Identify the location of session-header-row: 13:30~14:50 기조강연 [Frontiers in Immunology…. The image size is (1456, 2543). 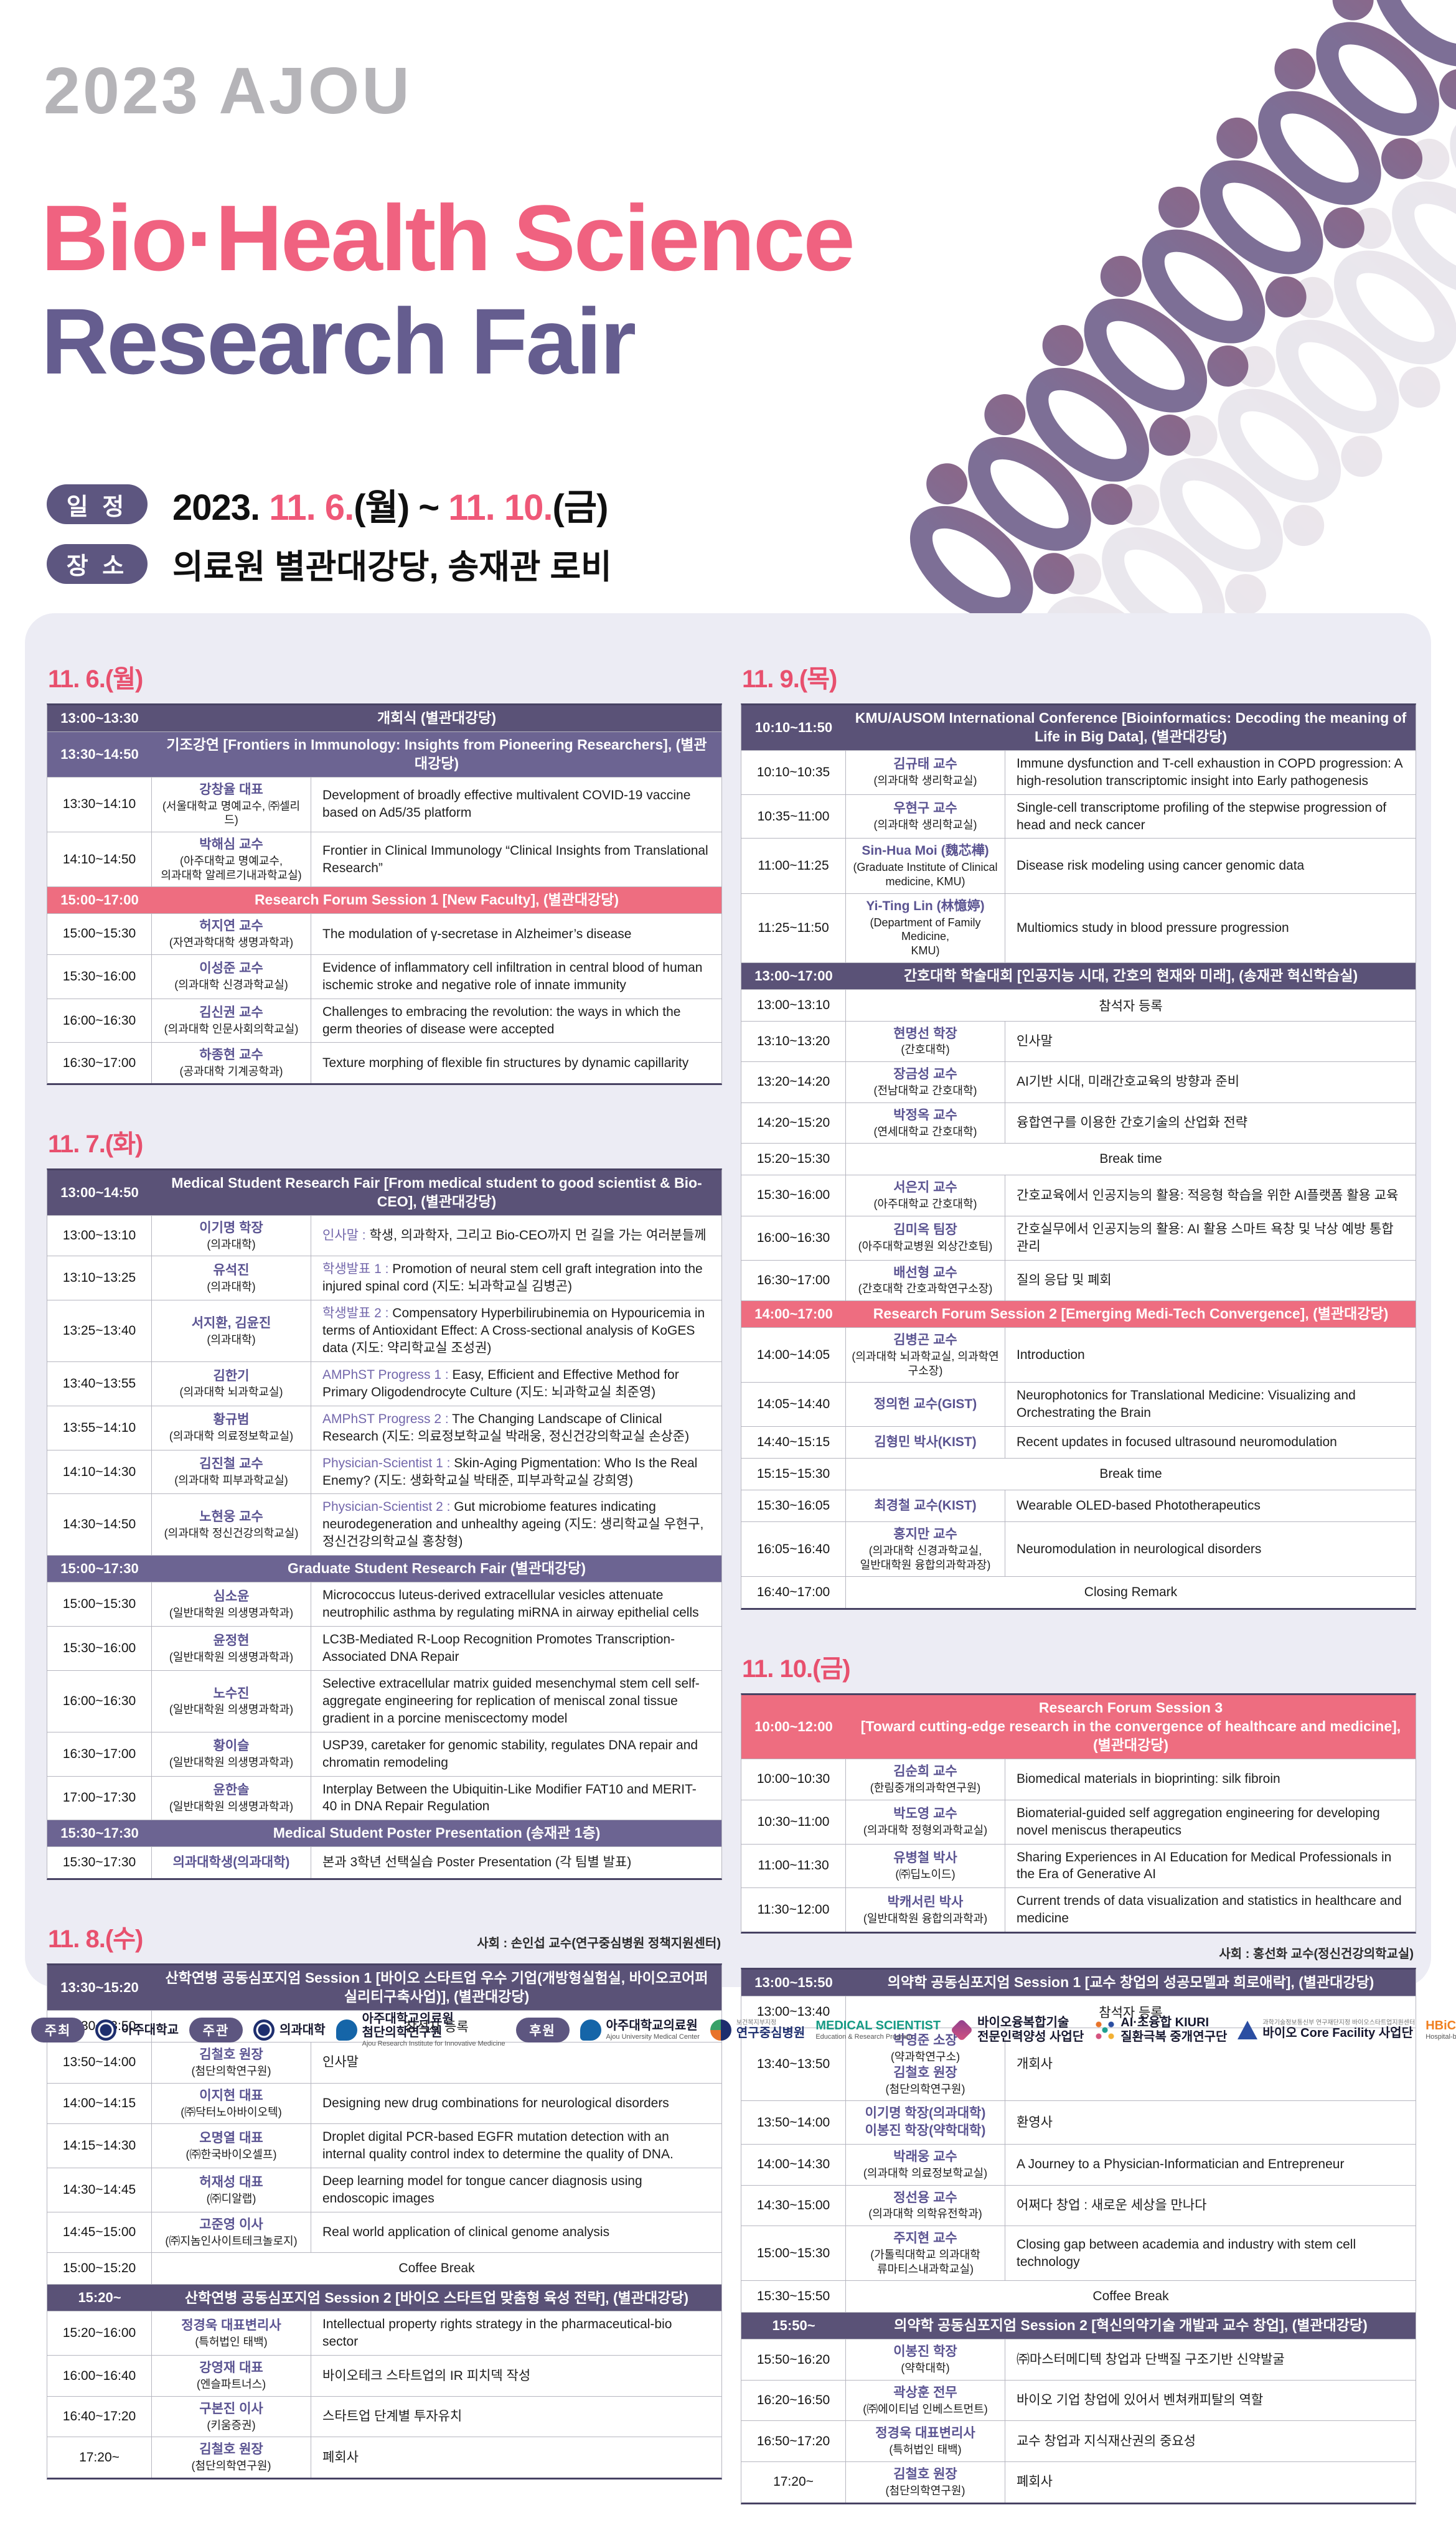
(384, 754).